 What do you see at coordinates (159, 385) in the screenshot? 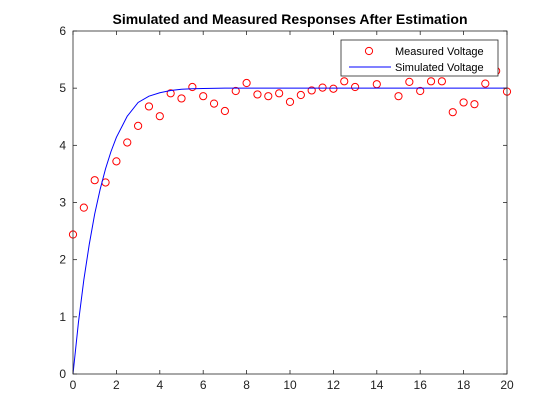
I see `x-tick-label: 4` at bounding box center [159, 385].